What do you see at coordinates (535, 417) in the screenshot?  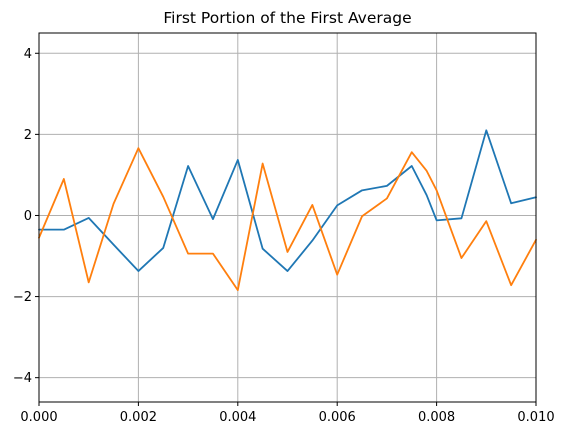 I see `x-tick-label: 0.010` at bounding box center [535, 417].